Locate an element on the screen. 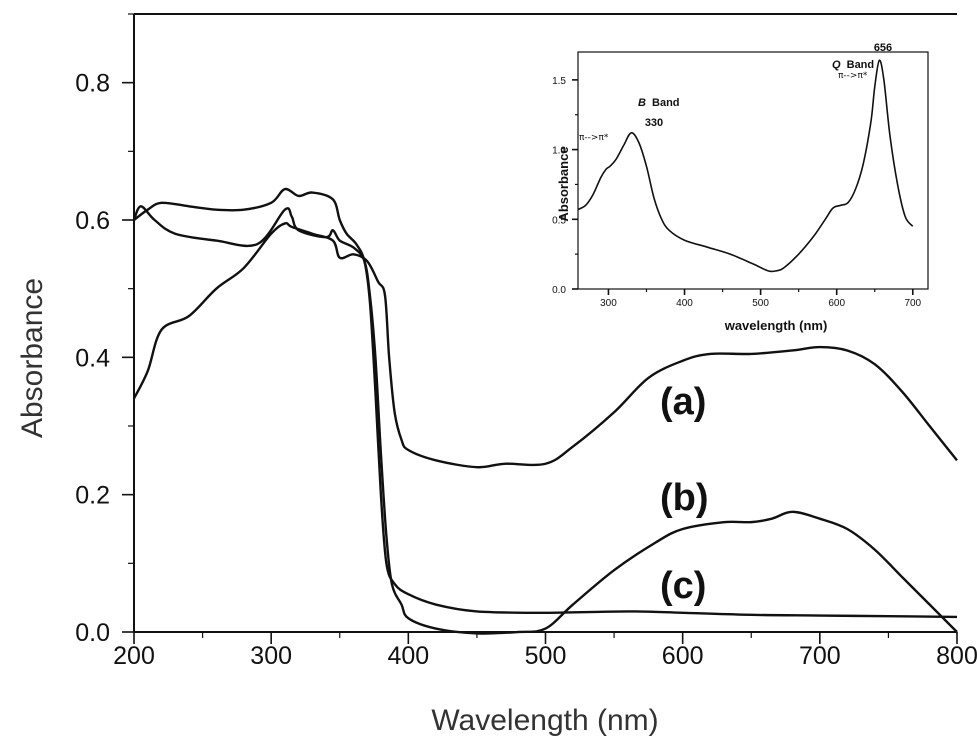  main-y-tick-label: 0.4 is located at coordinates (92, 358).